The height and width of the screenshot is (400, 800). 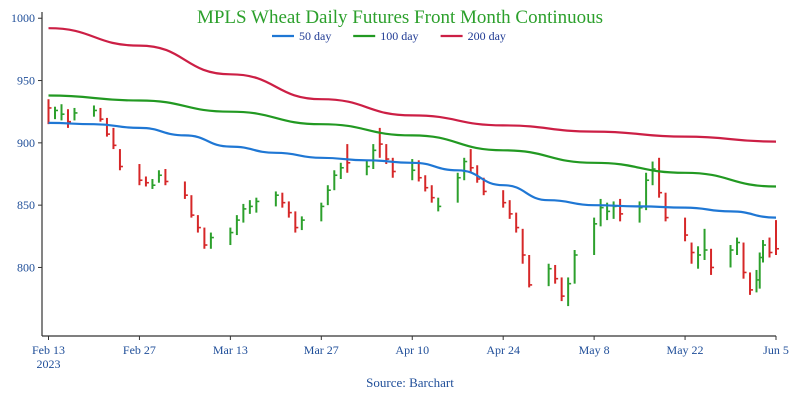 What do you see at coordinates (399, 36) in the screenshot?
I see `legend-label: 100 day` at bounding box center [399, 36].